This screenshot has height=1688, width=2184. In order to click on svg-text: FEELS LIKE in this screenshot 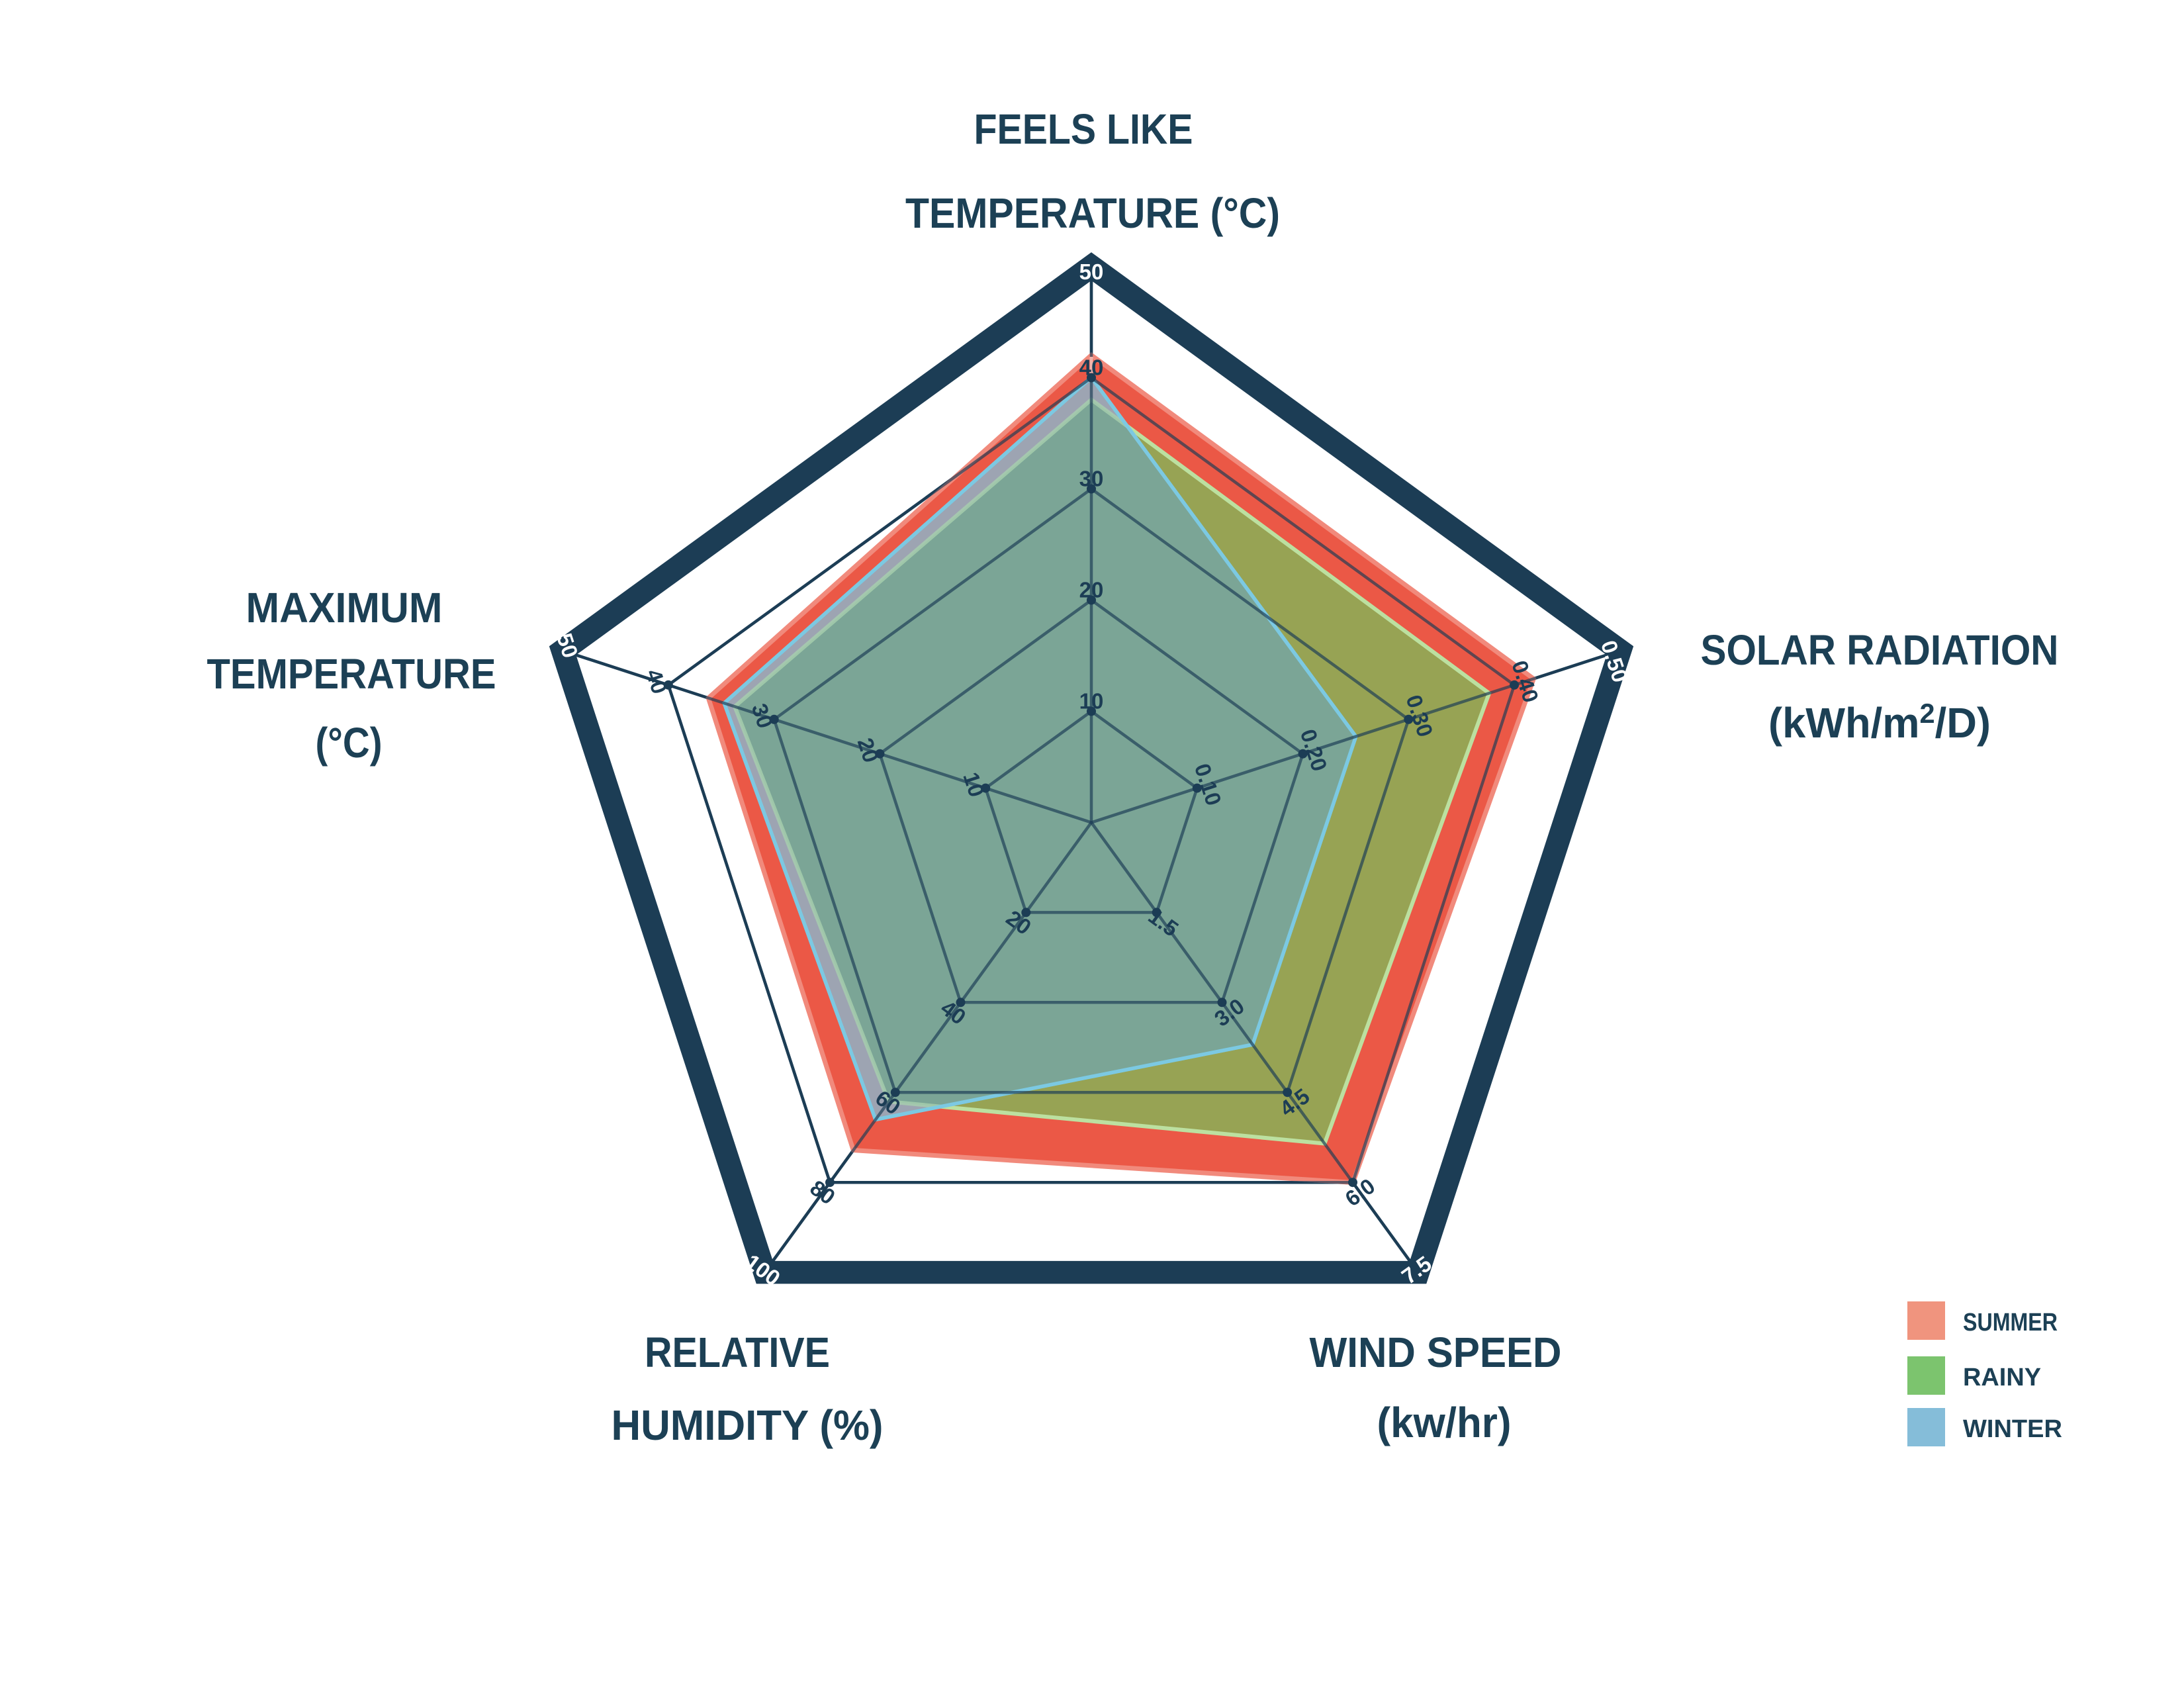, I will do `click(1083, 129)`.